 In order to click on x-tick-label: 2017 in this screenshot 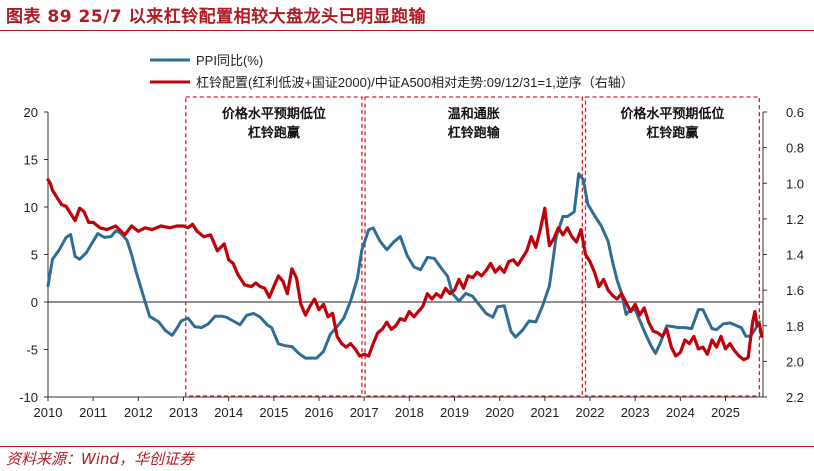, I will do `click(364, 412)`.